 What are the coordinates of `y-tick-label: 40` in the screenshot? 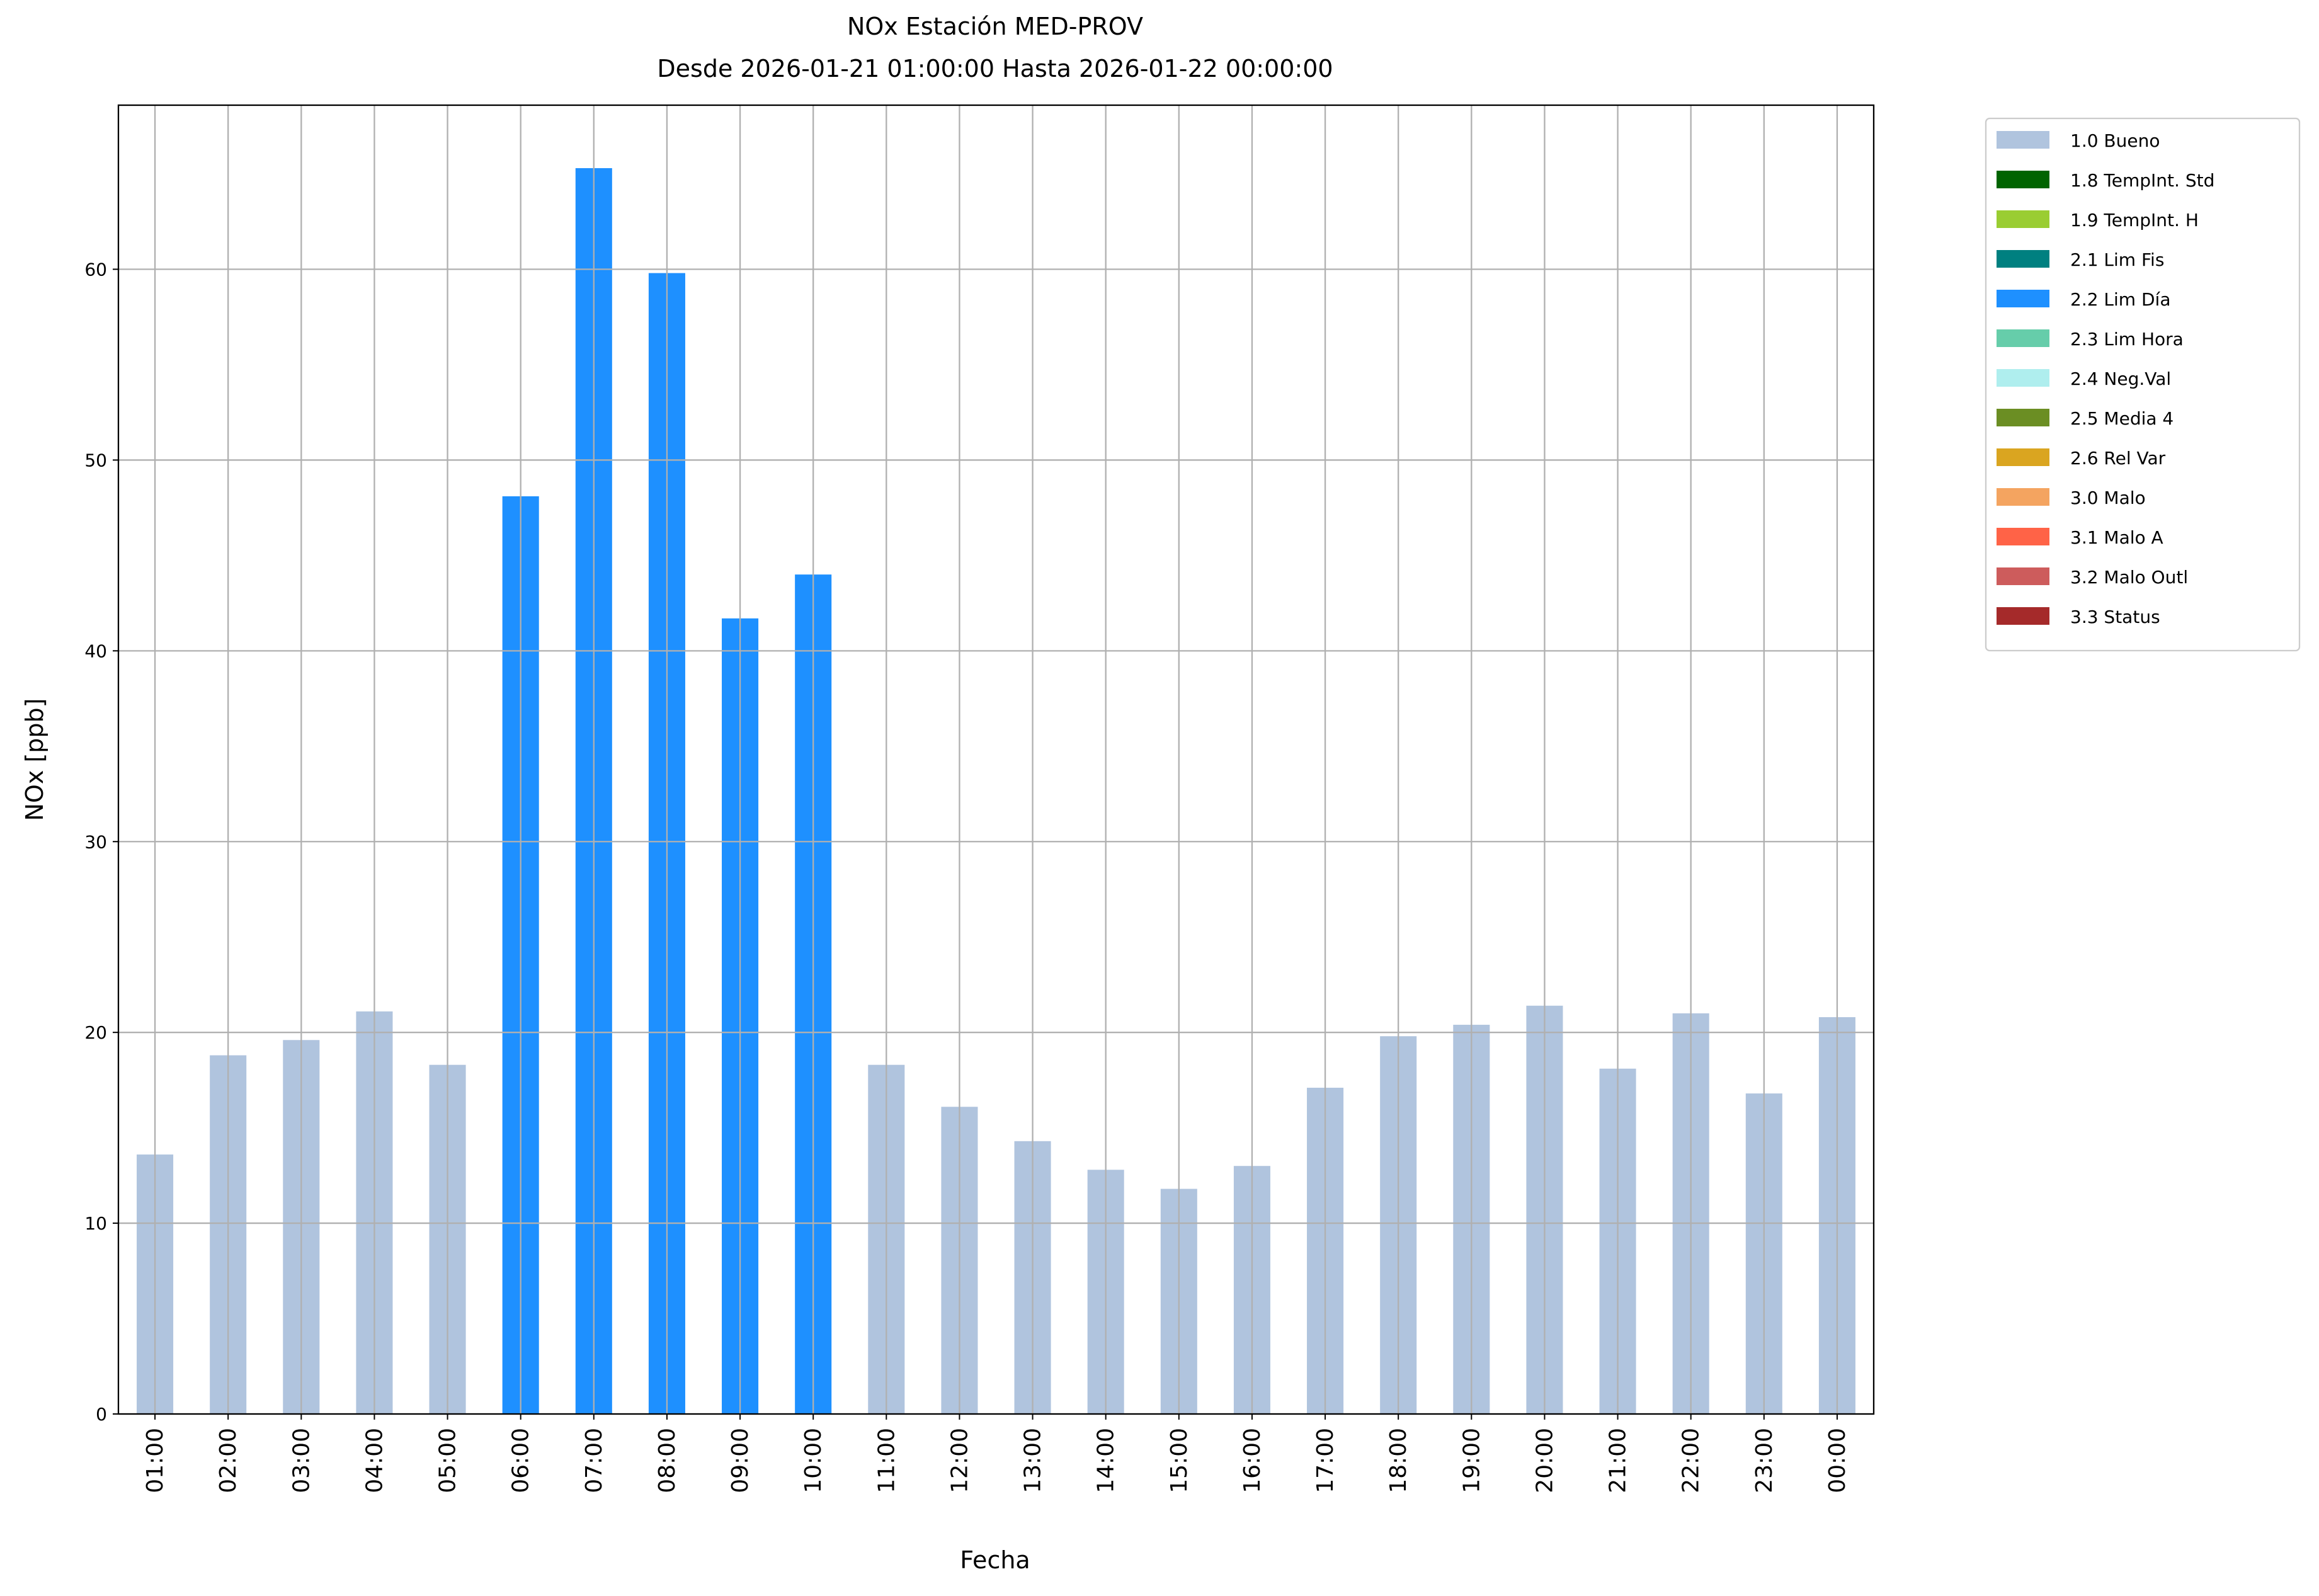 It's located at (95, 651).